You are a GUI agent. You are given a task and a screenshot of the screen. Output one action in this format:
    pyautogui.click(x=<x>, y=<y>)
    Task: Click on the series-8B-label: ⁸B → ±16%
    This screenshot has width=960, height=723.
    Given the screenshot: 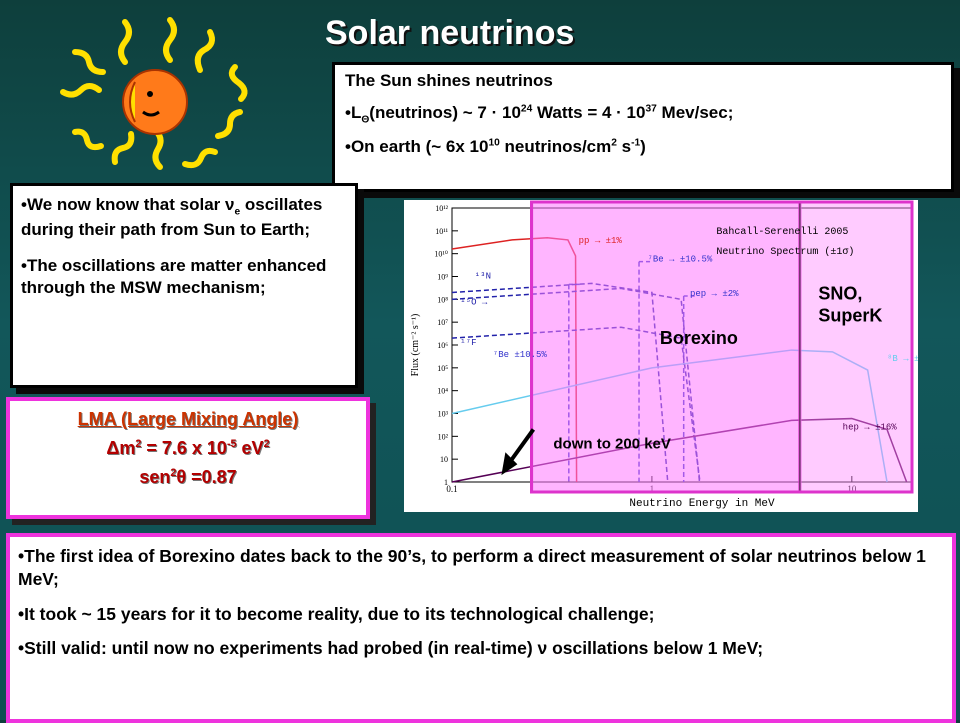 What is the action you would take?
    pyautogui.click(x=902, y=359)
    